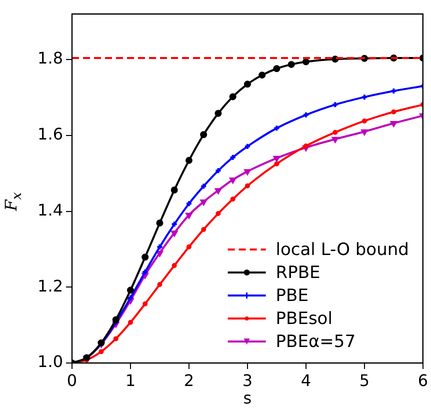 This screenshot has height=409, width=431. Describe the element at coordinates (342, 250) in the screenshot. I see `legend-label: local L-O bound` at that location.